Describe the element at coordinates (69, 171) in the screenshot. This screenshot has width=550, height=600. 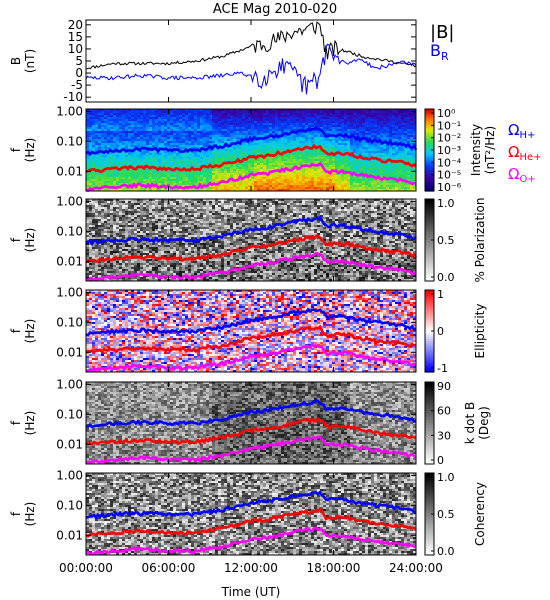
I see `y-tick-label: 0.01` at that location.